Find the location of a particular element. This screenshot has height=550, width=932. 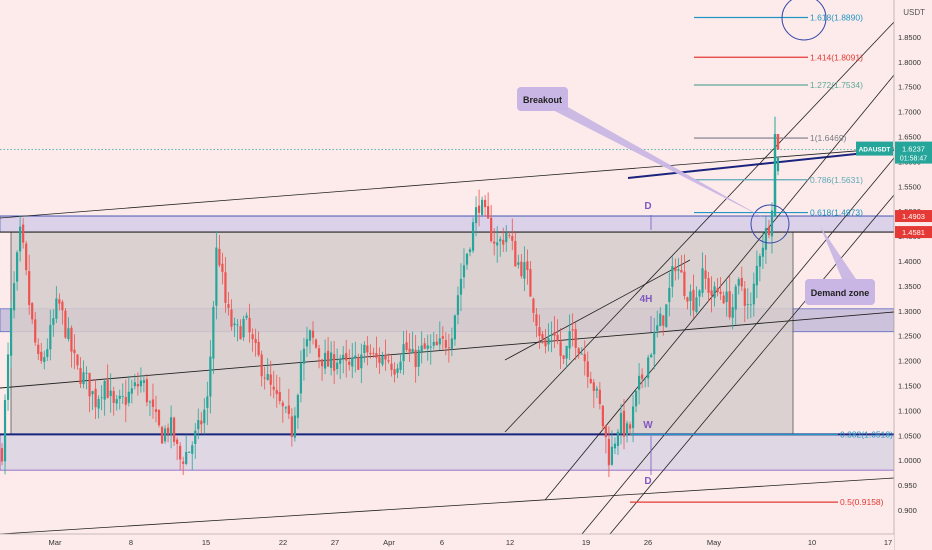

last-price-label: 1.6237 is located at coordinates (913, 149).